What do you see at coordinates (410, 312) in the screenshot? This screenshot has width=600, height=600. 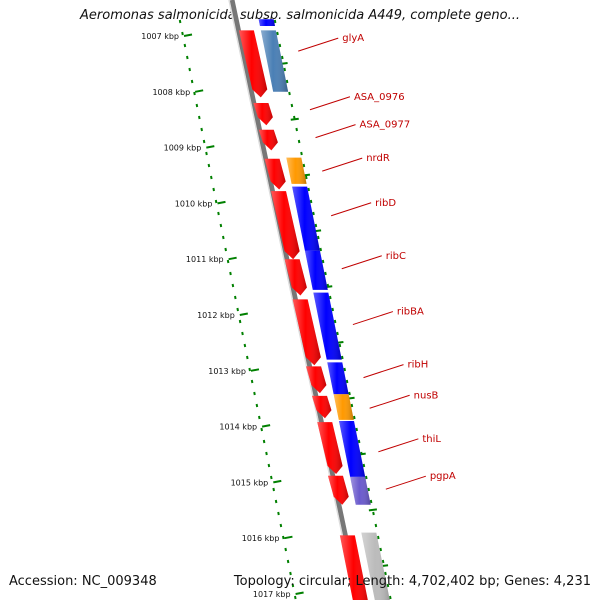 I see `gene-label: ribBA` at bounding box center [410, 312].